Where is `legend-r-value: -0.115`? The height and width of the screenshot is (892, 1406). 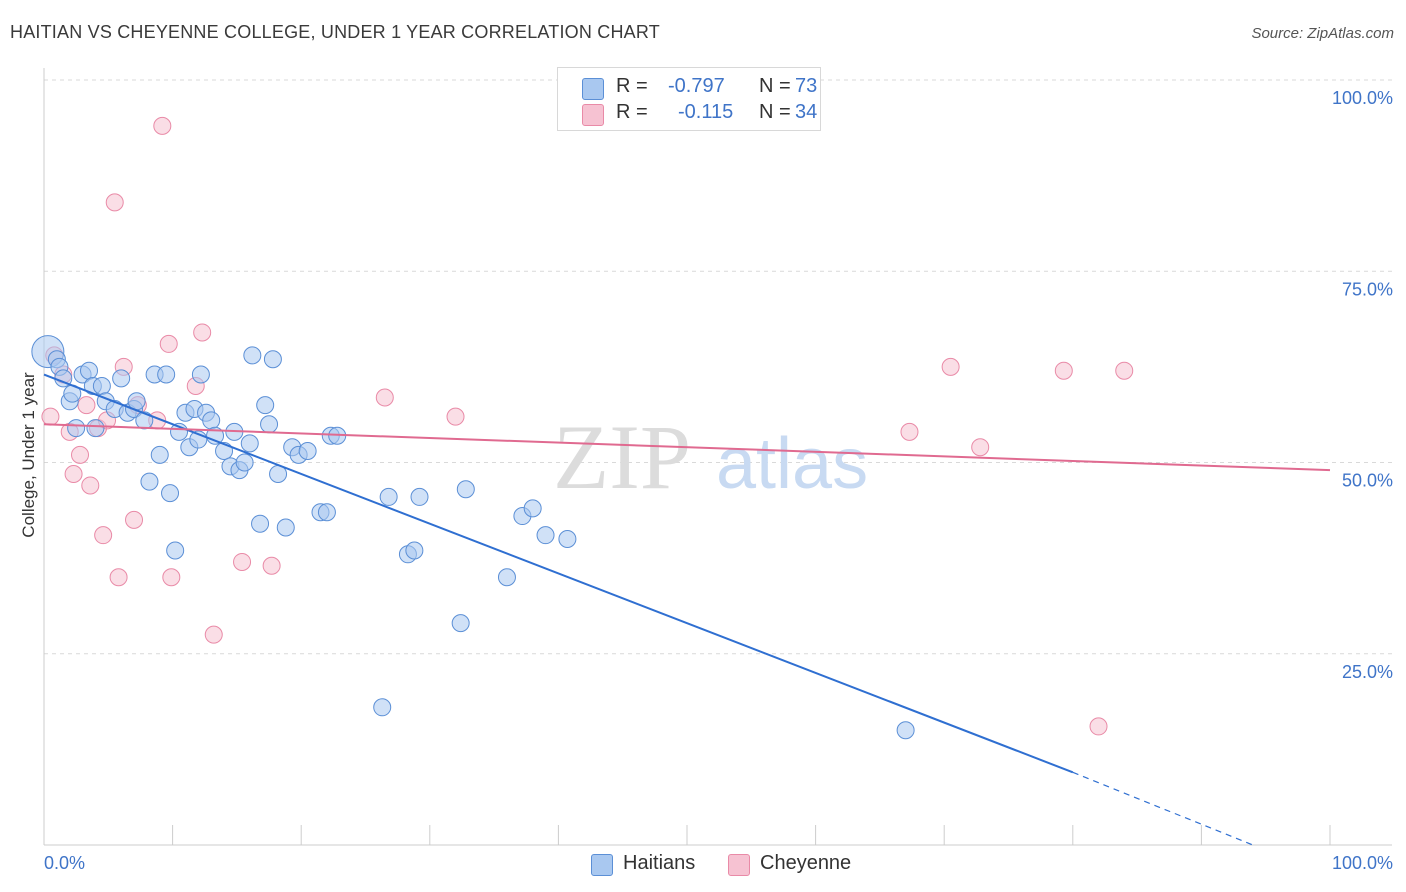 legend-r-value: -0.115 is located at coordinates (706, 112).